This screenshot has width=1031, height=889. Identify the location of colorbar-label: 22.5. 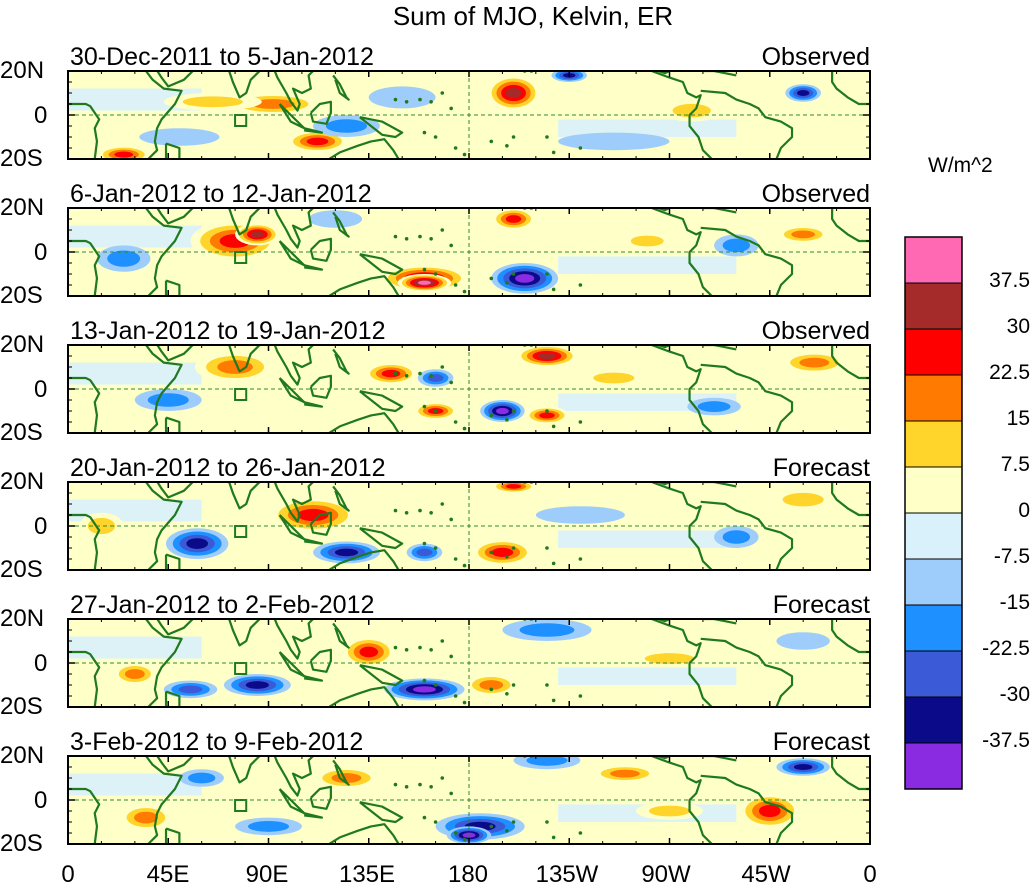
(1009, 372).